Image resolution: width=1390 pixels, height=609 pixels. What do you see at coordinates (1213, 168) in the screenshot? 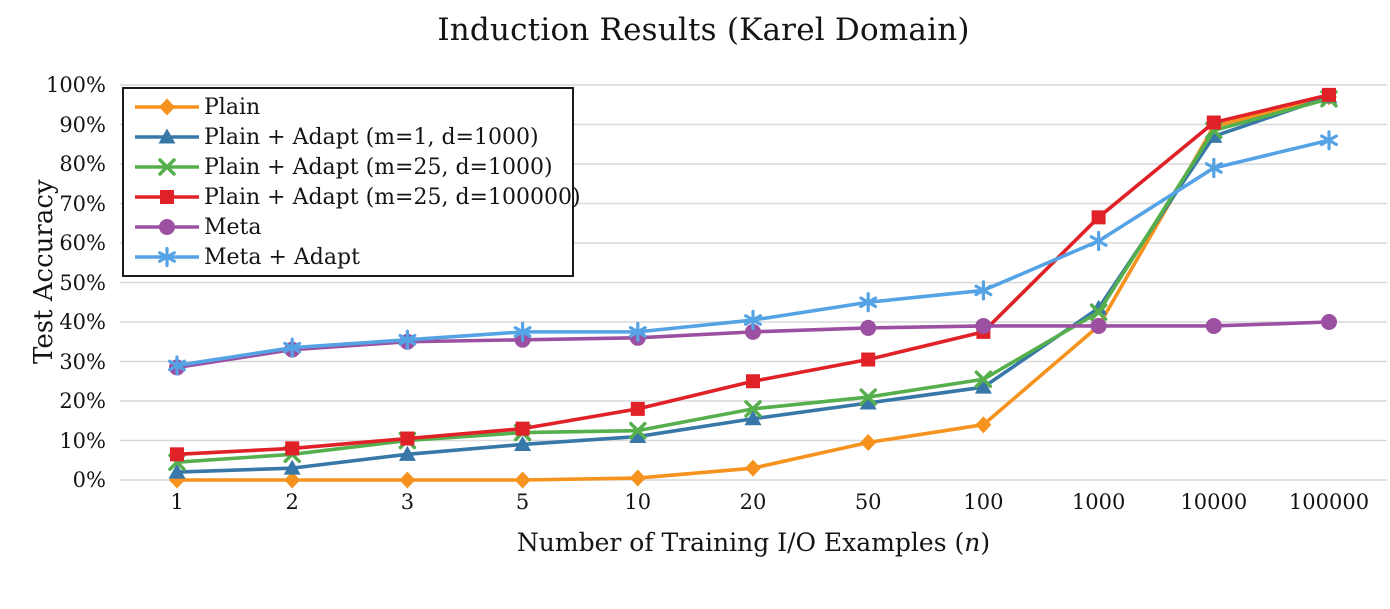
I see `data-point-5-10000-asterisk-marker` at bounding box center [1213, 168].